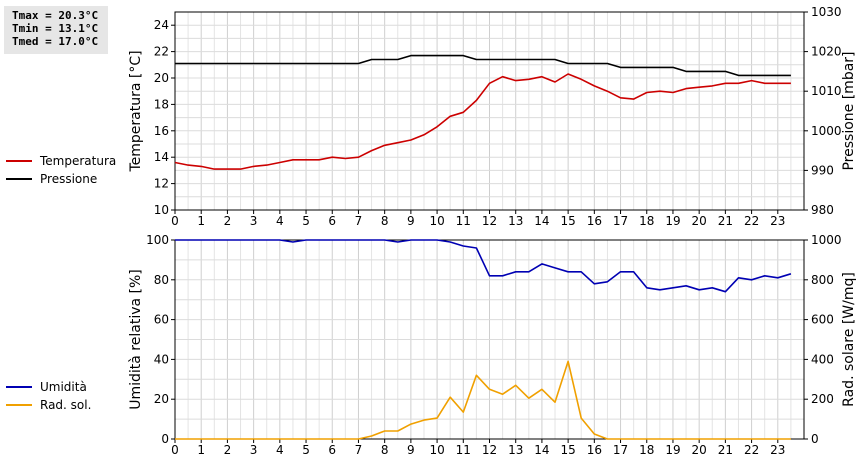  What do you see at coordinates (161, 25) in the screenshot?
I see `y-tick-label: 24` at bounding box center [161, 25].